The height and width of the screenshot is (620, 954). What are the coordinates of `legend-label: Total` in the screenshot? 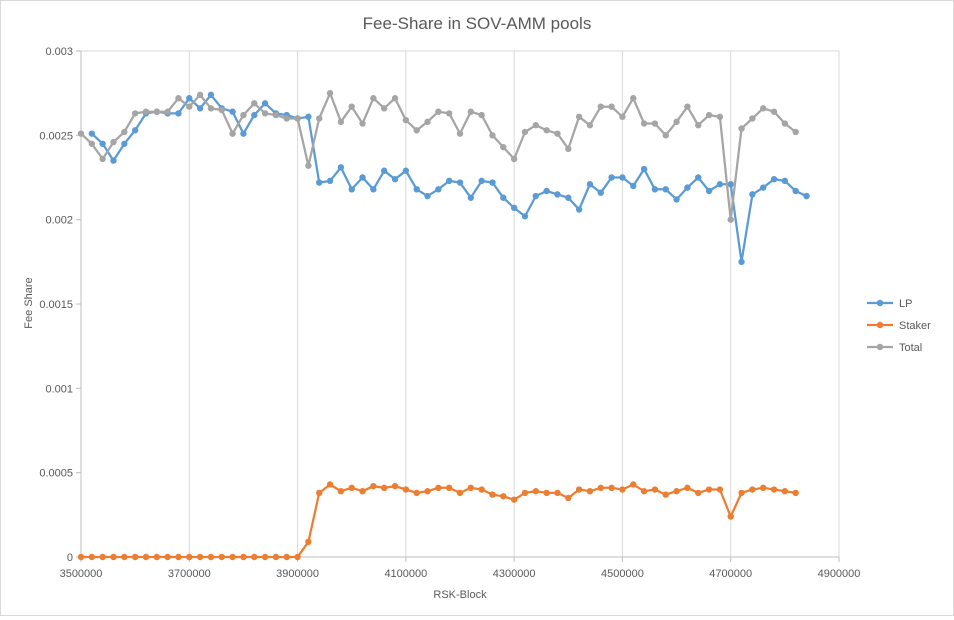 It's located at (910, 348).